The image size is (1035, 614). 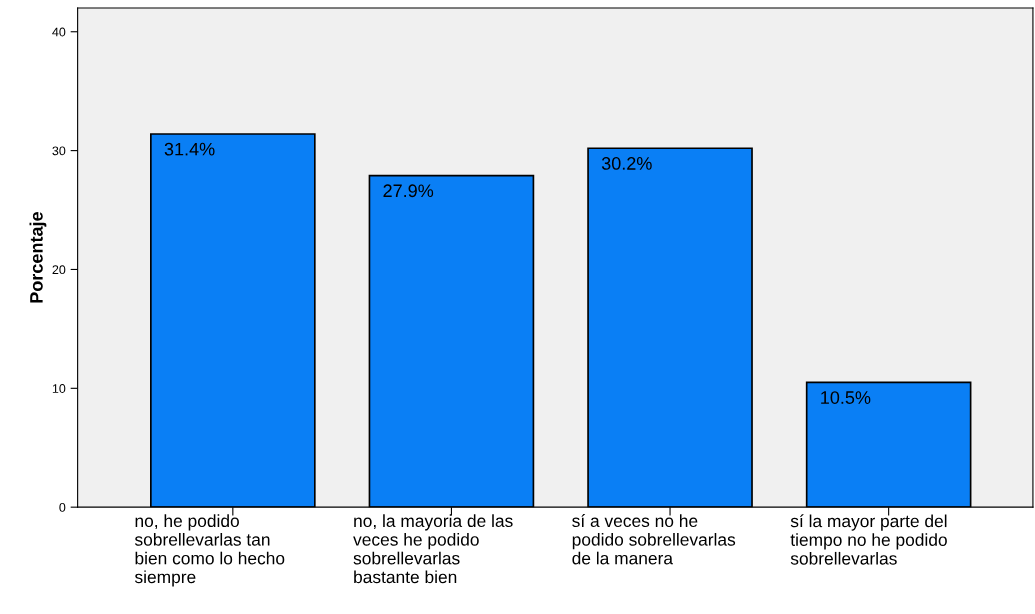 I want to click on y-axis-title: Porcentaje, so click(x=38, y=257).